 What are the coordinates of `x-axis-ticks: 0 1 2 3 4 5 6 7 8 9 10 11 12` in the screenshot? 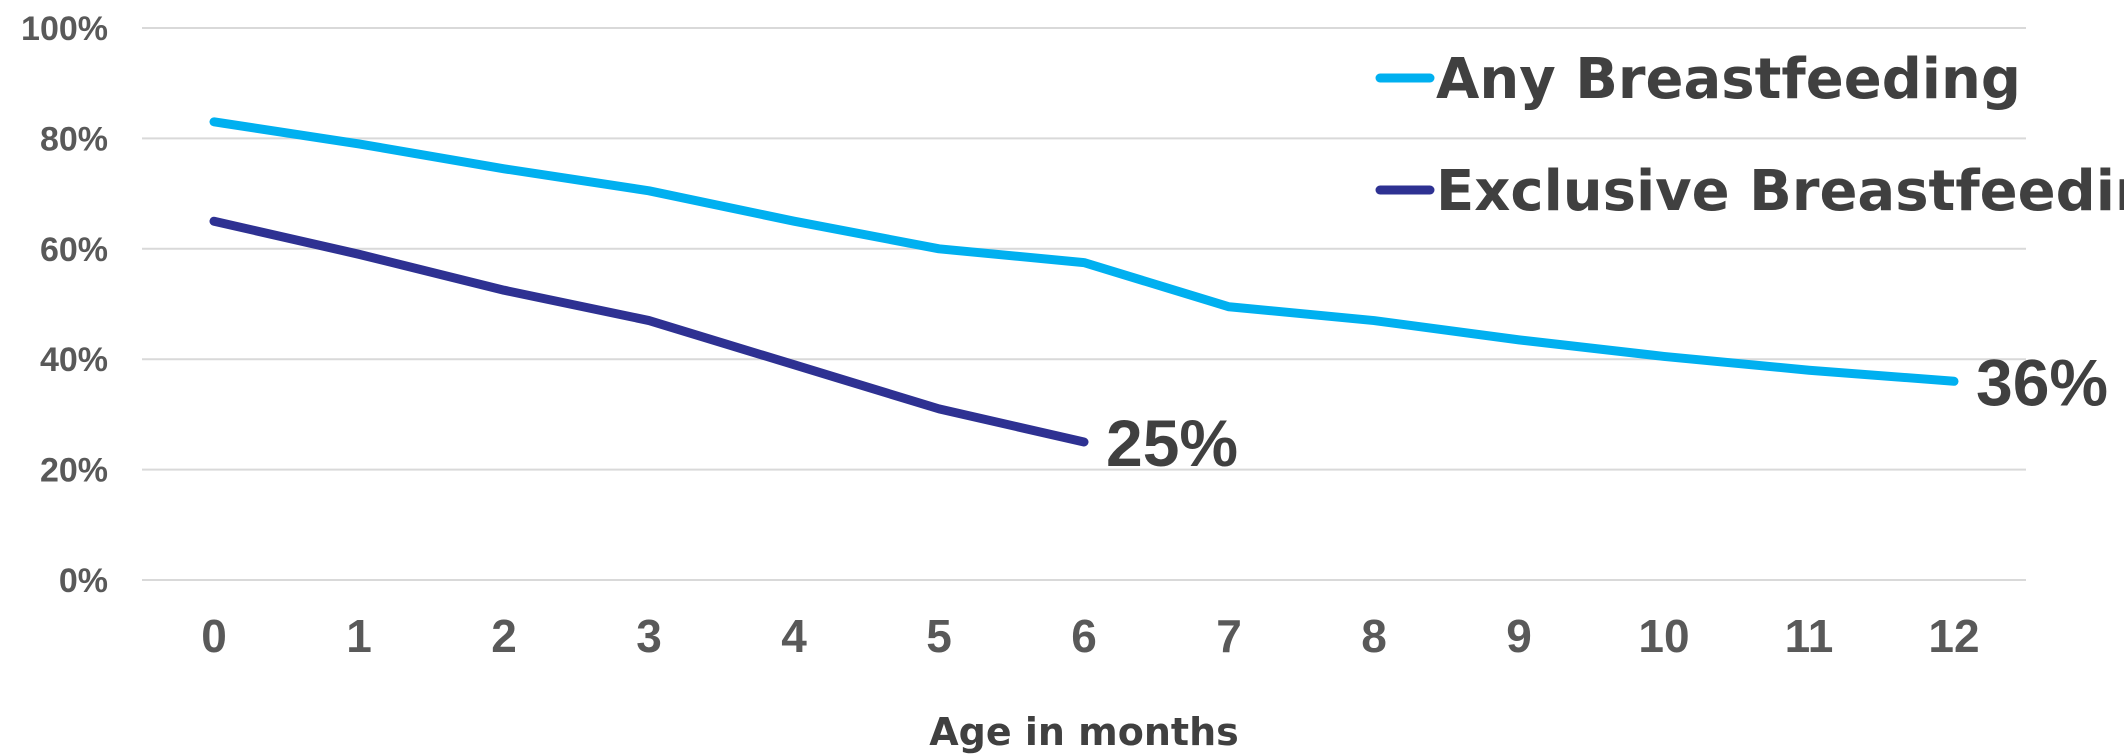 It's located at (1090, 636).